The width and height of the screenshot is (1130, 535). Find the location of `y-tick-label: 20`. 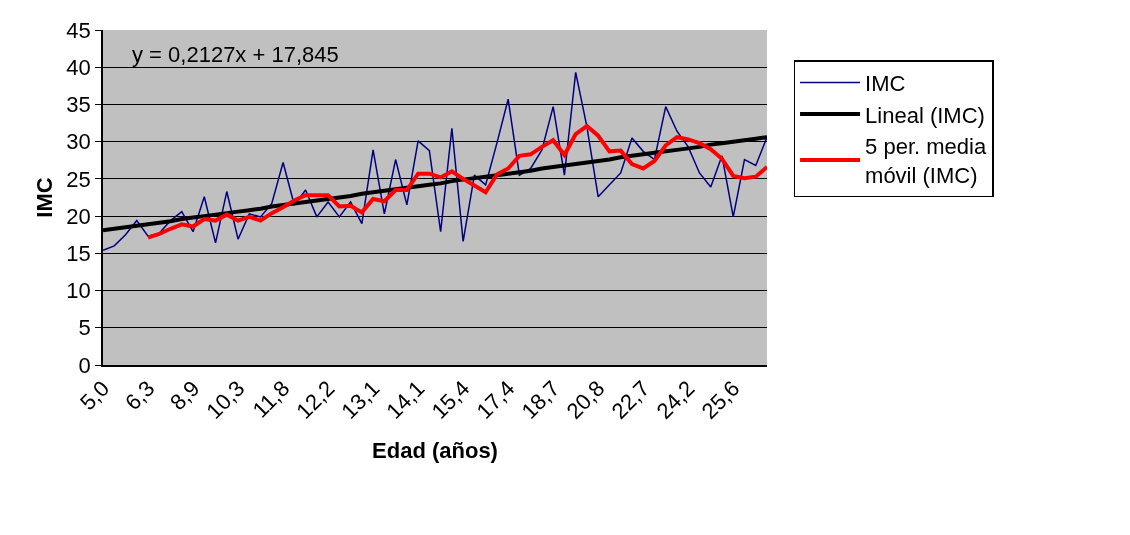

y-tick-label: 20 is located at coordinates (78, 216).